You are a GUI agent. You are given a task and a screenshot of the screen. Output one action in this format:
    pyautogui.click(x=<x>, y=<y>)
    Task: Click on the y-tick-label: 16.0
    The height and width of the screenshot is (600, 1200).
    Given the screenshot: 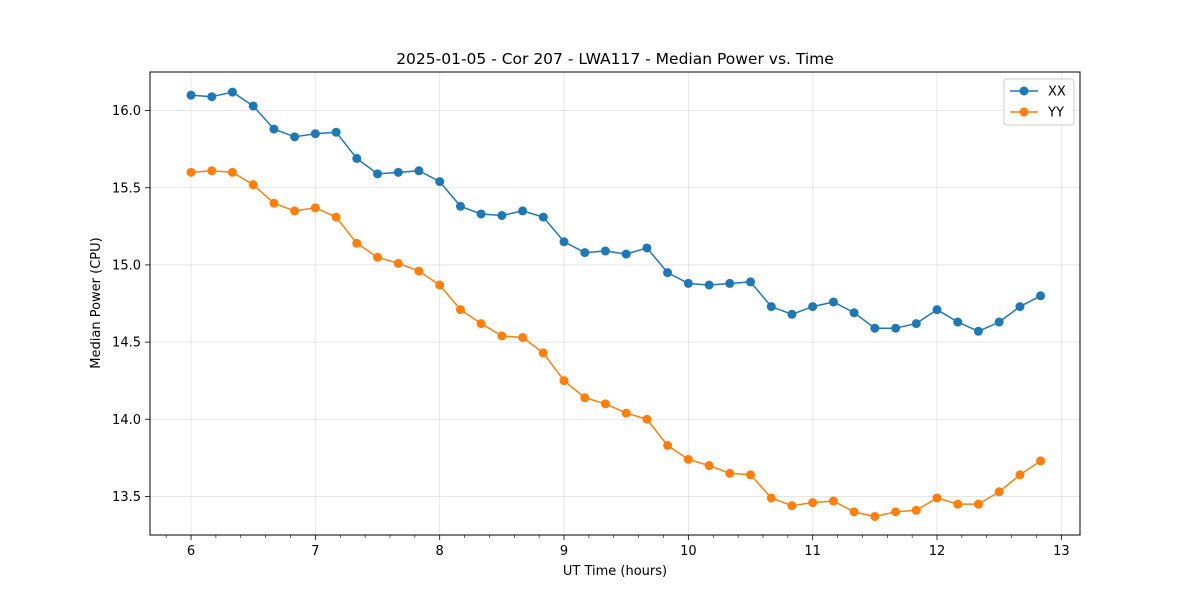 What is the action you would take?
    pyautogui.click(x=126, y=111)
    